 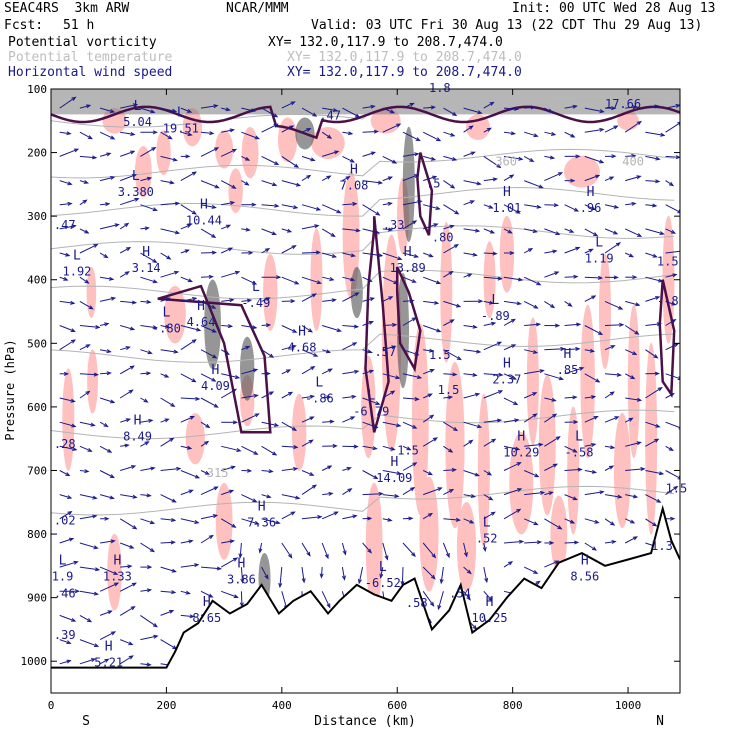 I want to click on contour-value-label: .5, so click(x=433, y=184).